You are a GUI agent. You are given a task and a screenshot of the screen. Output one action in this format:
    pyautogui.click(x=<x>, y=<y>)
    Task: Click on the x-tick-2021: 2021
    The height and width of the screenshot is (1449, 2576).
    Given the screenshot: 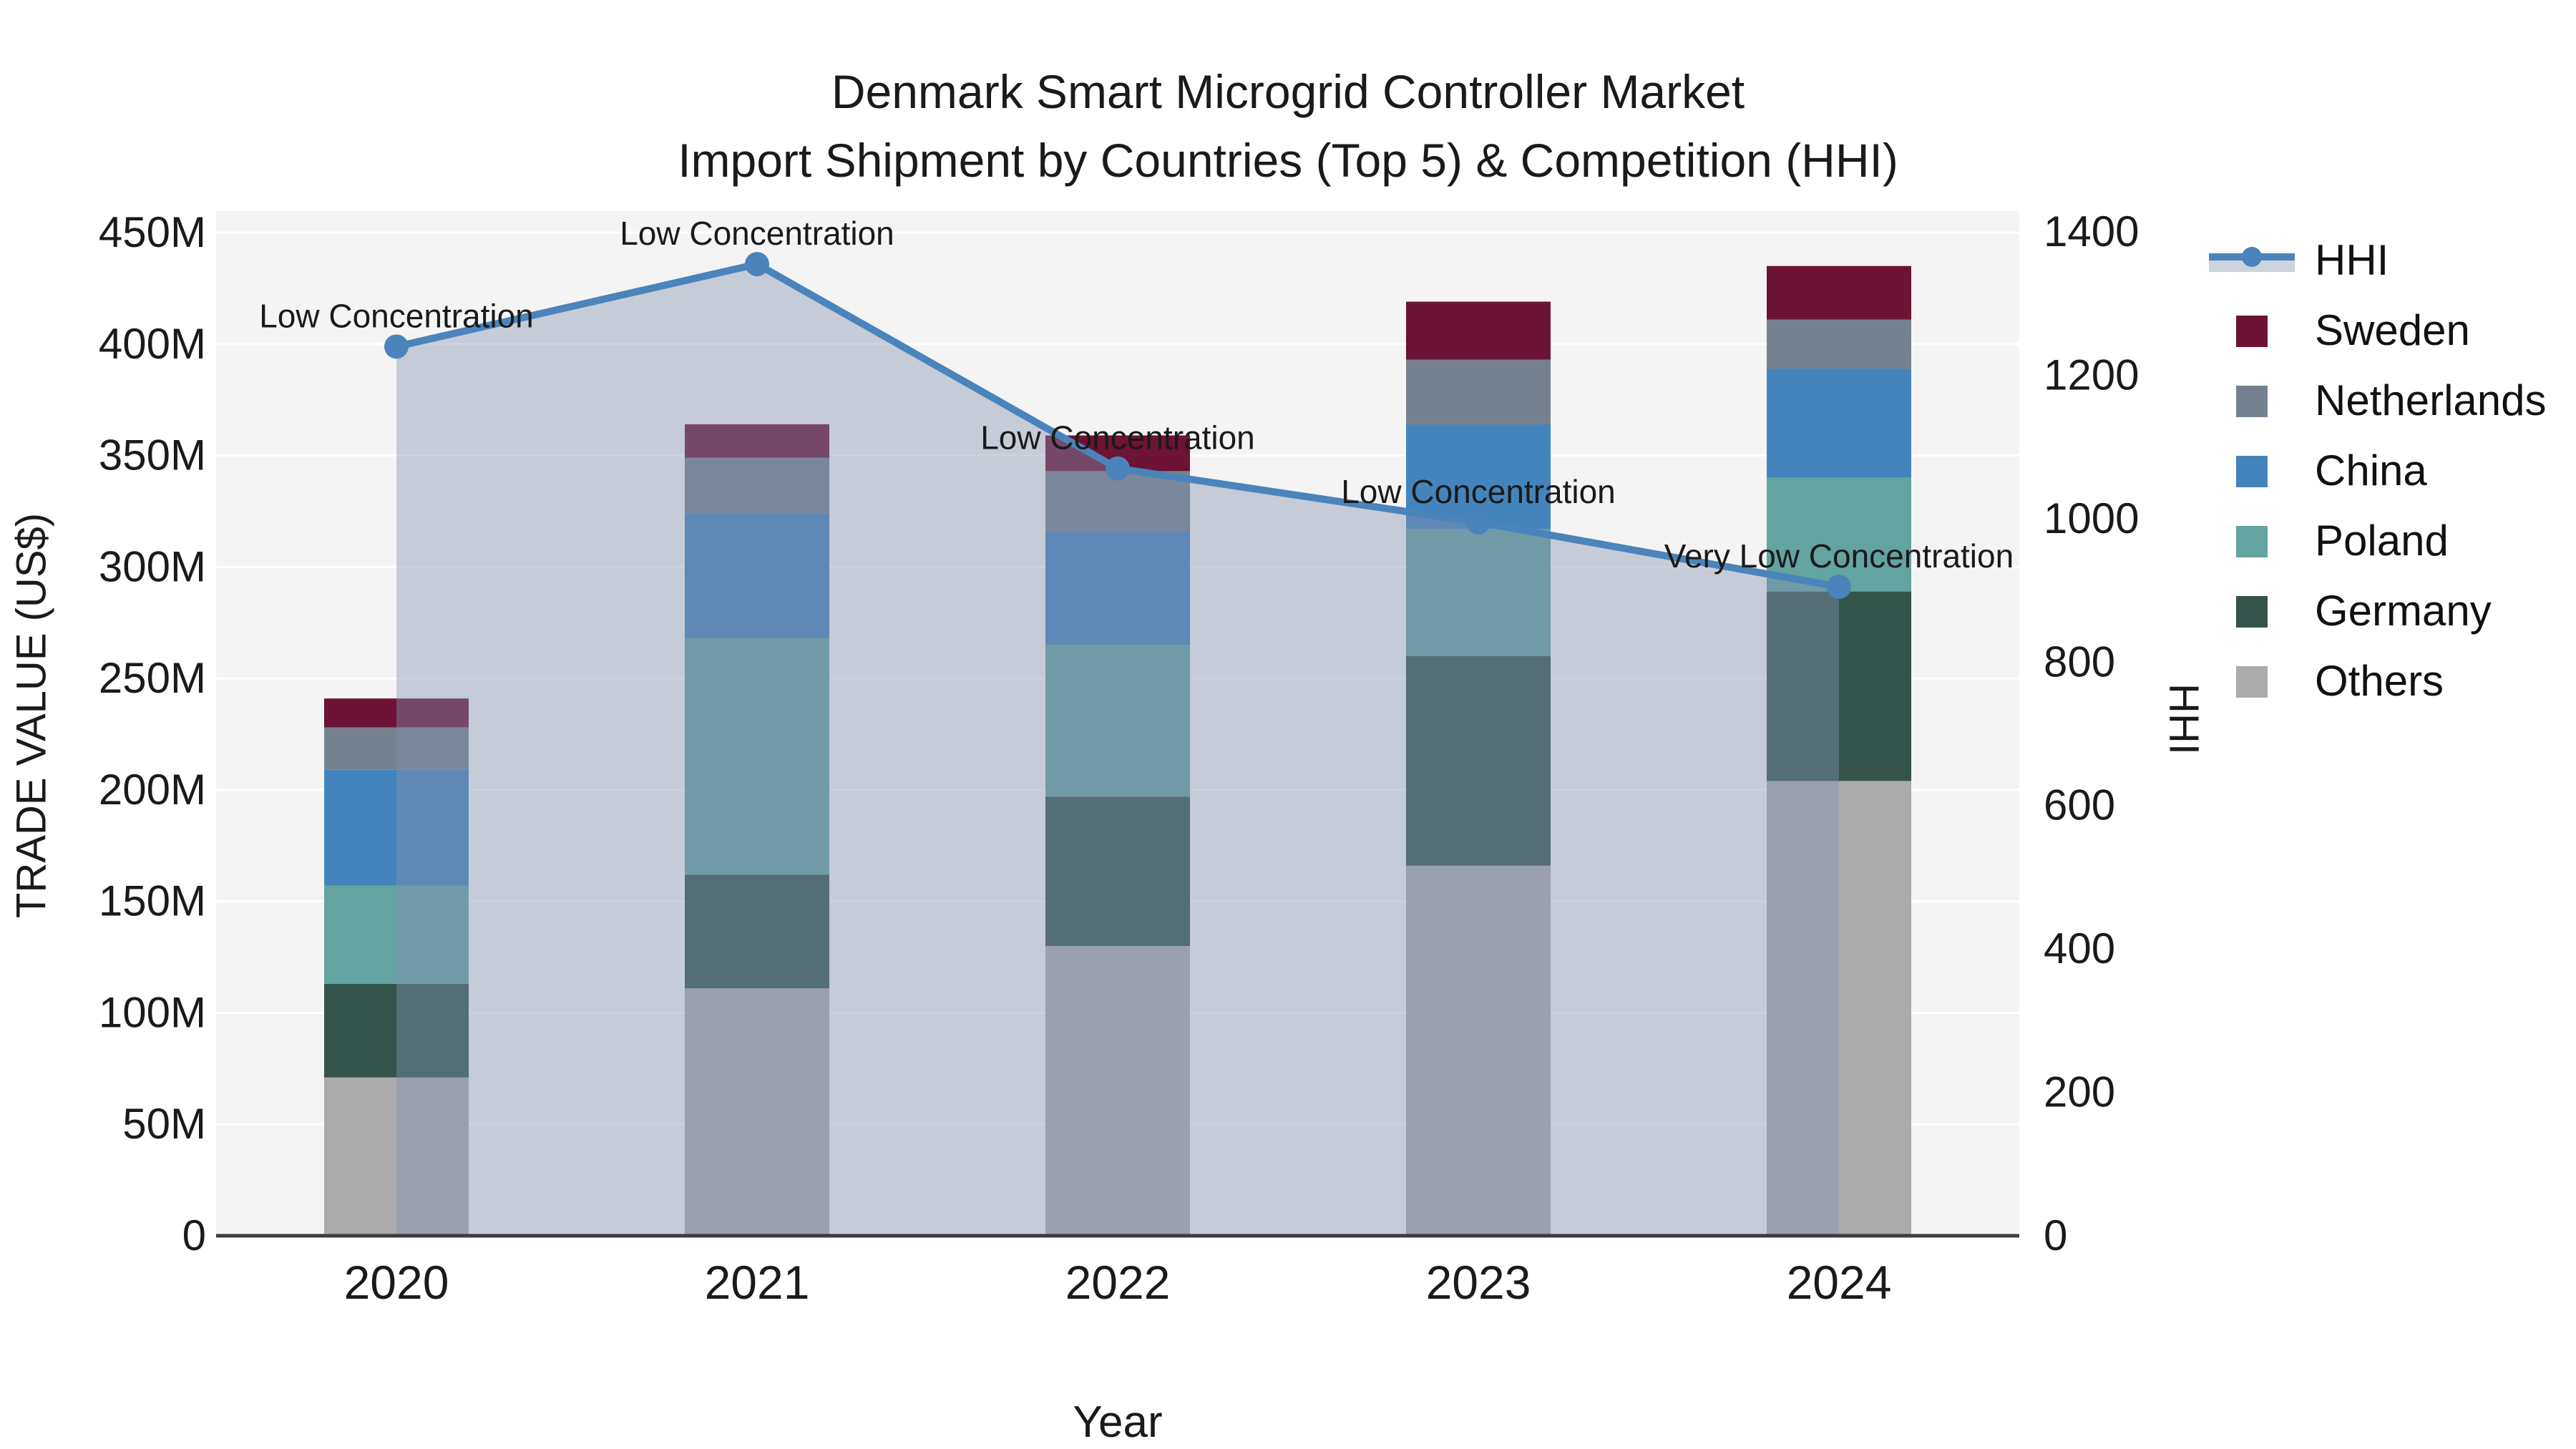 What is the action you would take?
    pyautogui.click(x=757, y=1282)
    